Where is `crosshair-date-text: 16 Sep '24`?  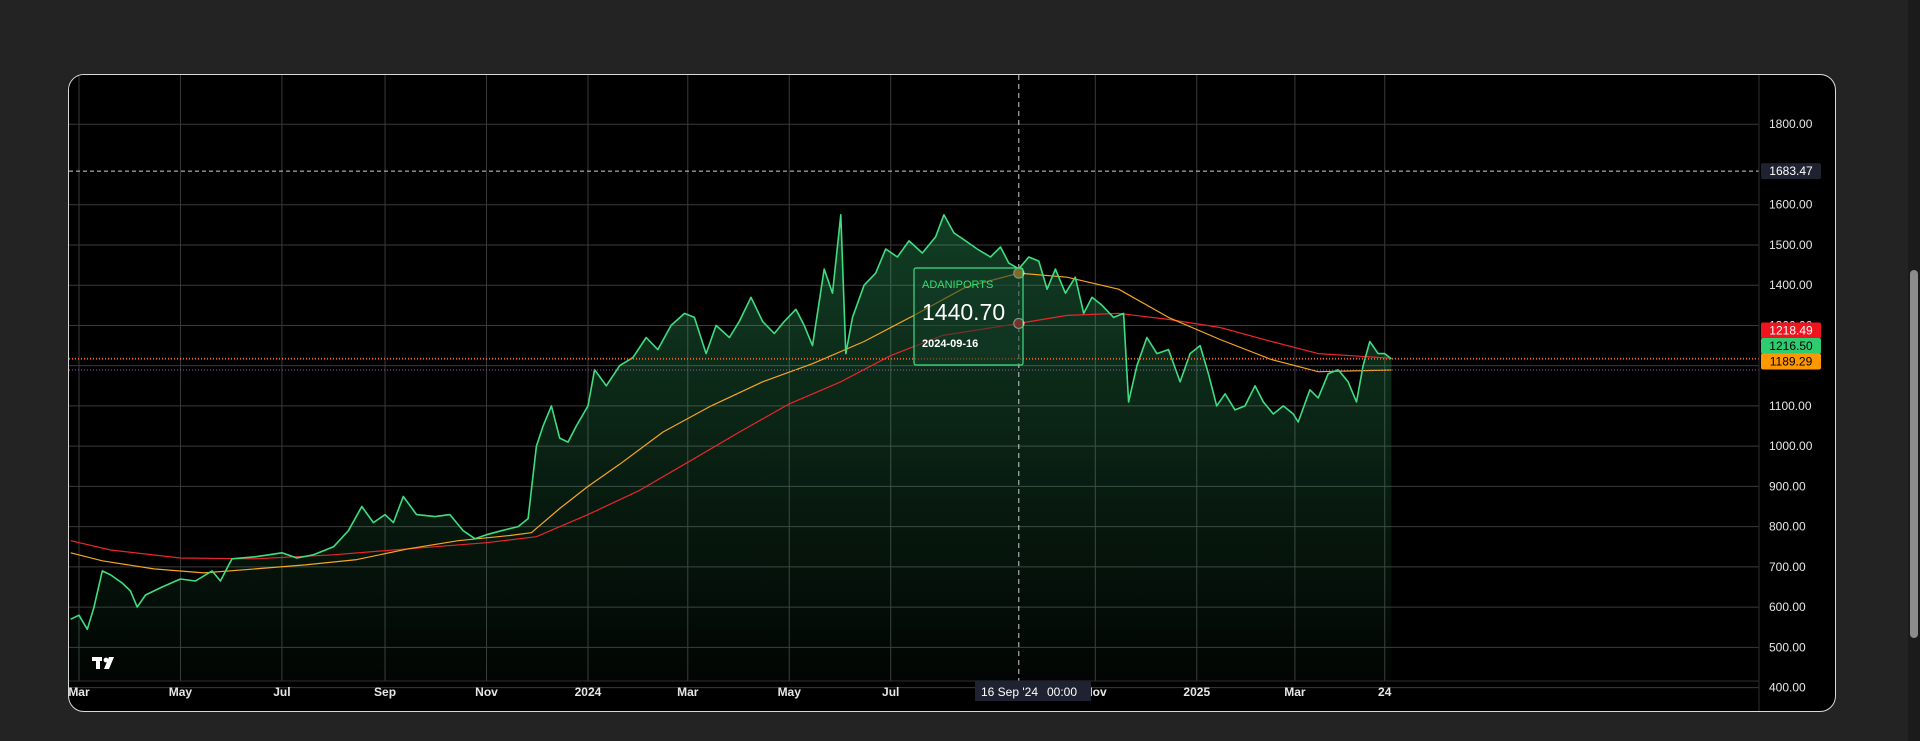 crosshair-date-text: 16 Sep '24 is located at coordinates (1009, 692).